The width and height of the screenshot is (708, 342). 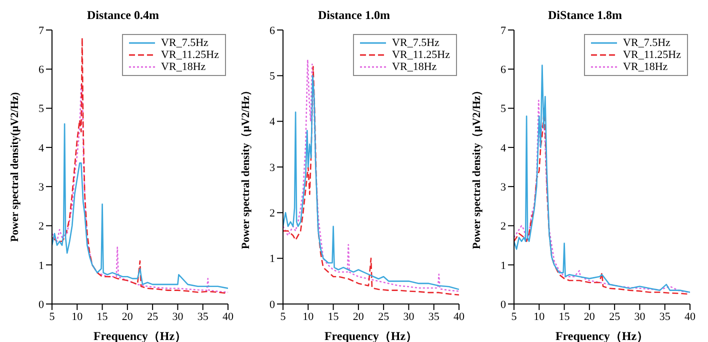 I want to click on y-axis-title: Power spectral density(μV2/Hz), so click(x=14, y=167).